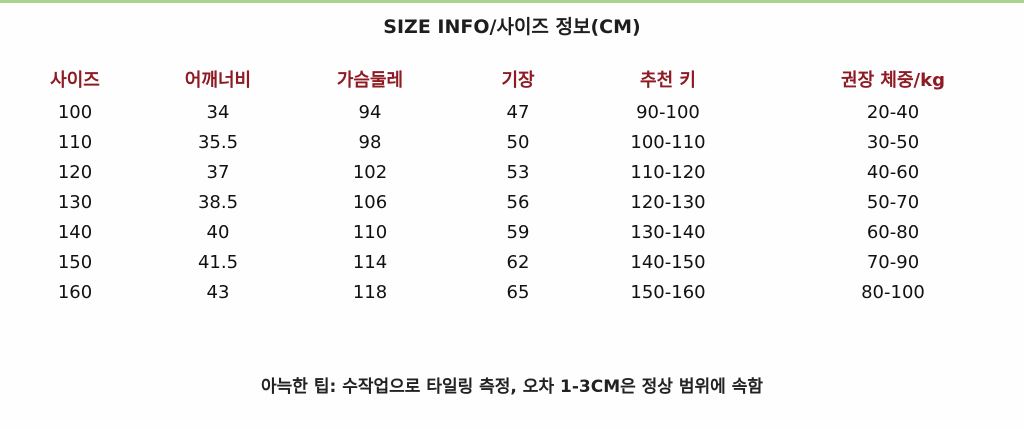 The image size is (1024, 429). Describe the element at coordinates (370, 80) in the screenshot. I see `column-header: 가슴둘레` at that location.